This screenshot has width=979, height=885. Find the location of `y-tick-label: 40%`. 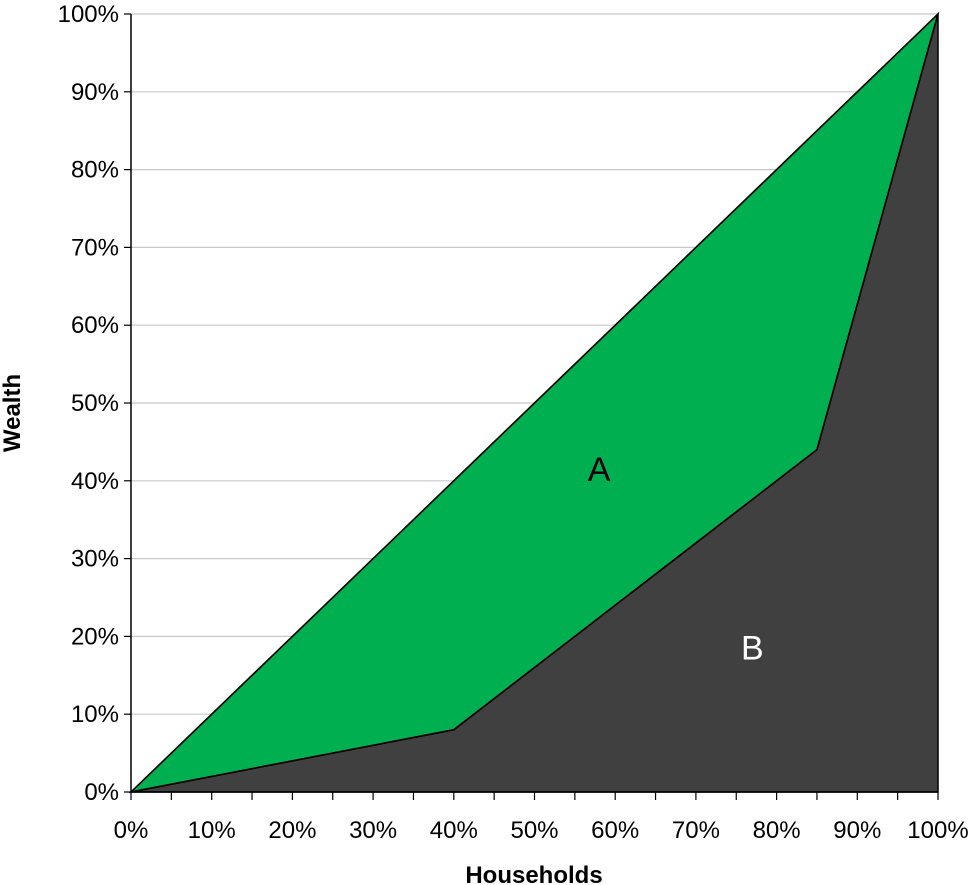

y-tick-label: 40% is located at coordinates (95, 481).